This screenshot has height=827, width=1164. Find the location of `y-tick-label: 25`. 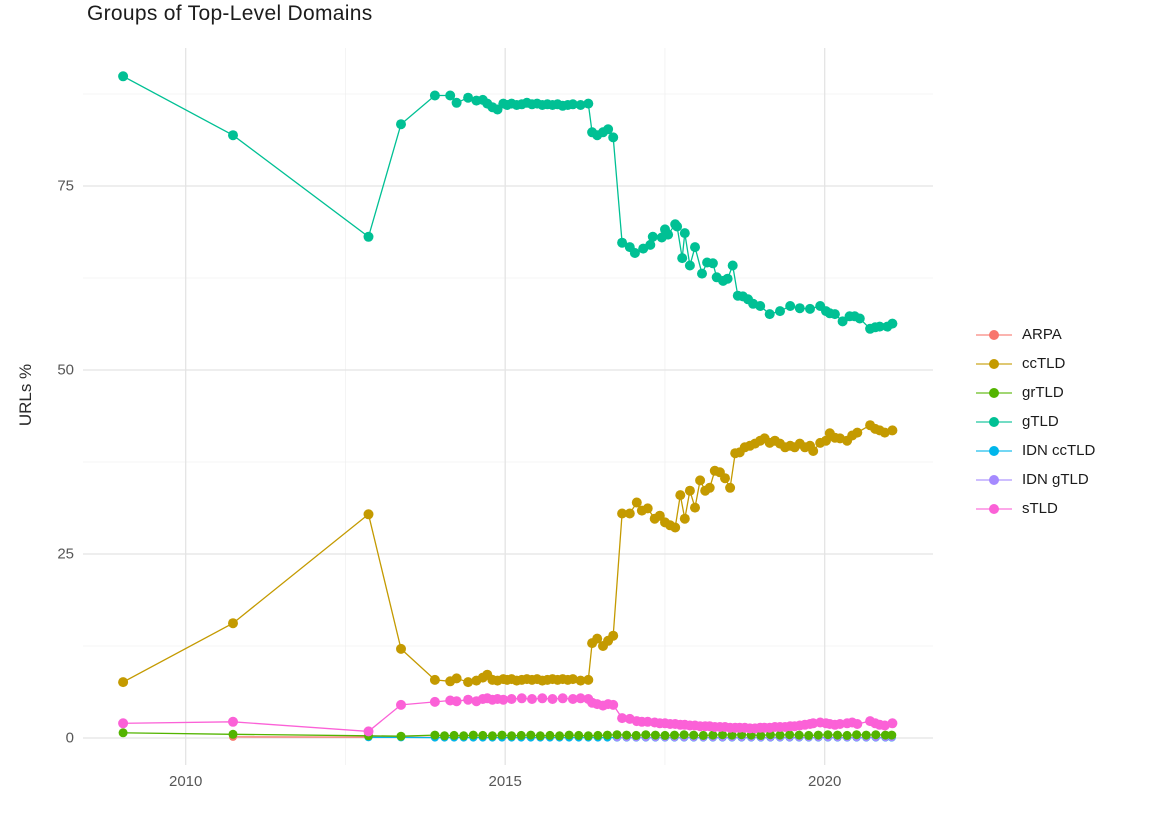

y-tick-label: 25 is located at coordinates (65, 554).